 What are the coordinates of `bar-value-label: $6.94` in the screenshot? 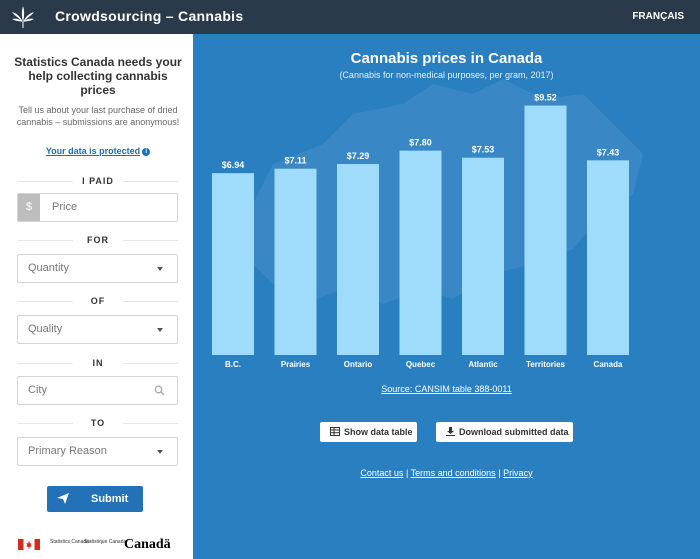 It's located at (233, 165).